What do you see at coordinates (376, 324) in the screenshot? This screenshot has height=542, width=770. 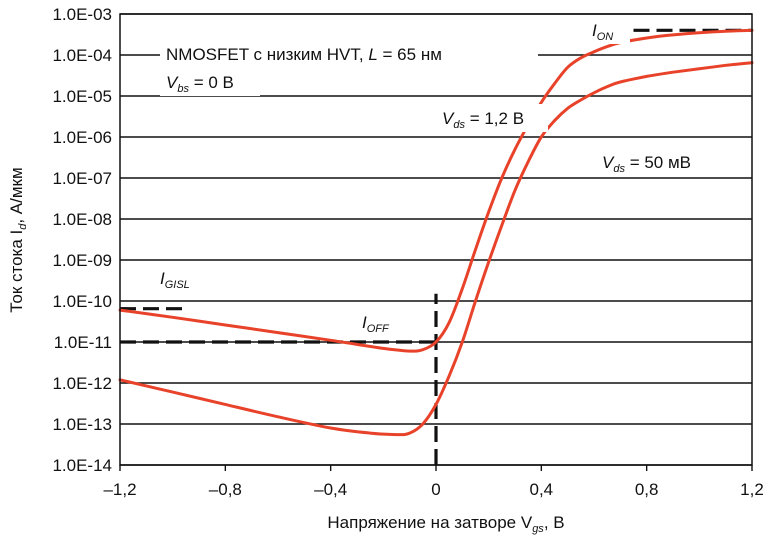 I see `ioff-label: IOFF` at bounding box center [376, 324].